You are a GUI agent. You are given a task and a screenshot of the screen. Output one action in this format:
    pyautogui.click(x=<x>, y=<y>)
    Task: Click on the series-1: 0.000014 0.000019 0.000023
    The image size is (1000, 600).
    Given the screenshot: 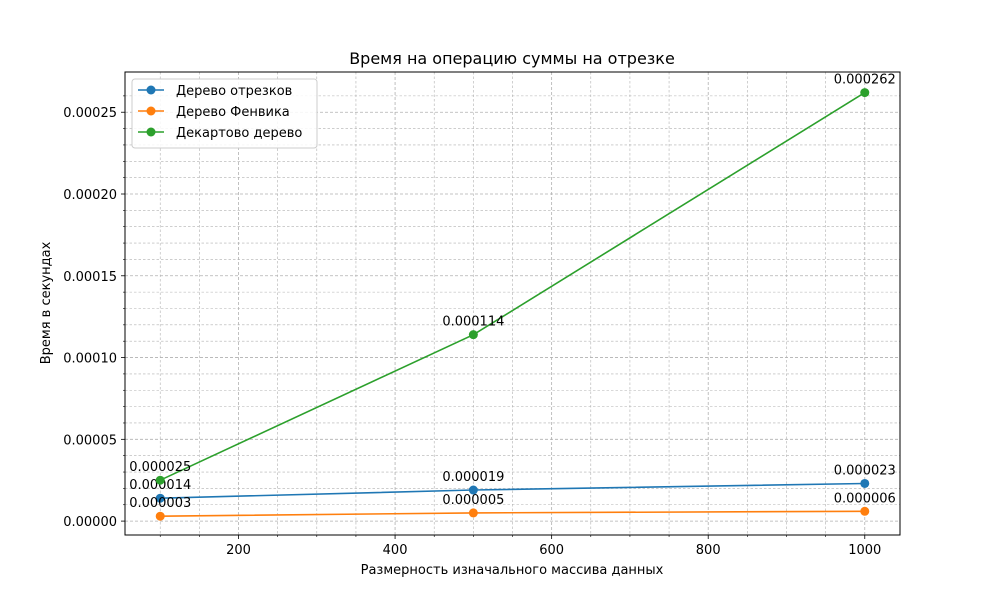 What is the action you would take?
    pyautogui.click(x=512, y=483)
    